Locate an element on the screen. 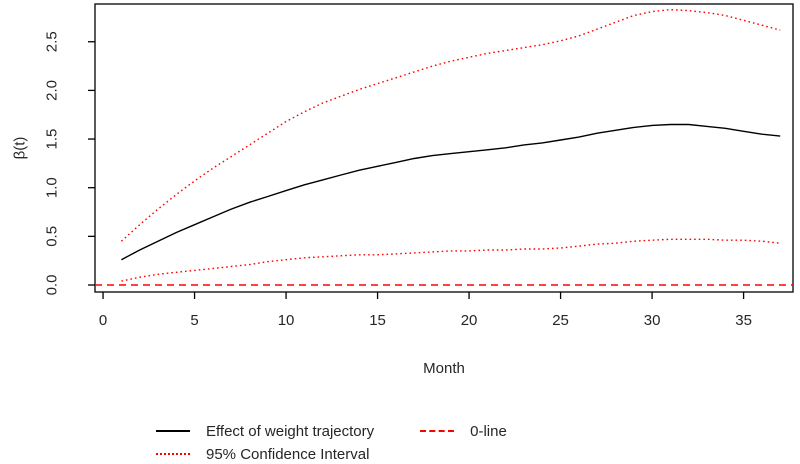 The width and height of the screenshot is (800, 464). y-tick-label: 2.0 is located at coordinates (52, 90).